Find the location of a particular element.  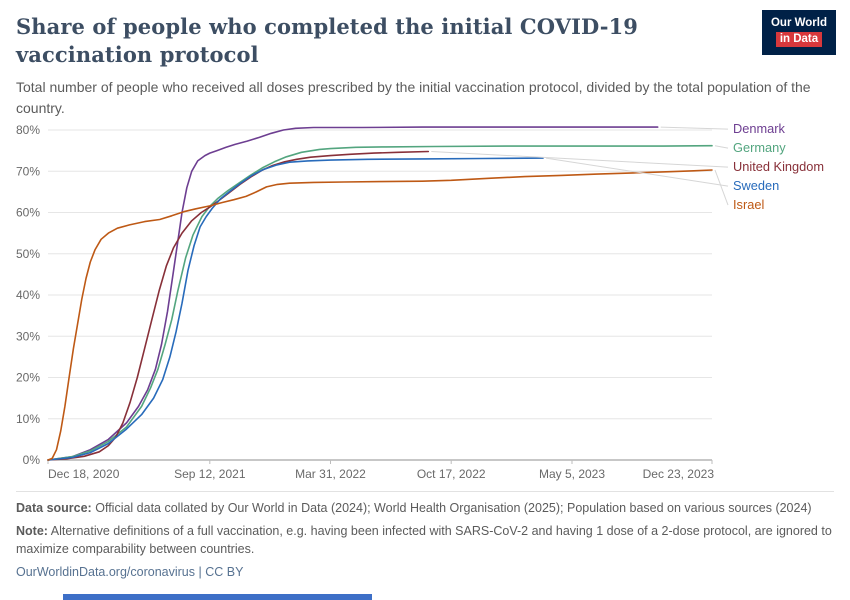

y-axis-tick-label: 50% is located at coordinates (28, 254).